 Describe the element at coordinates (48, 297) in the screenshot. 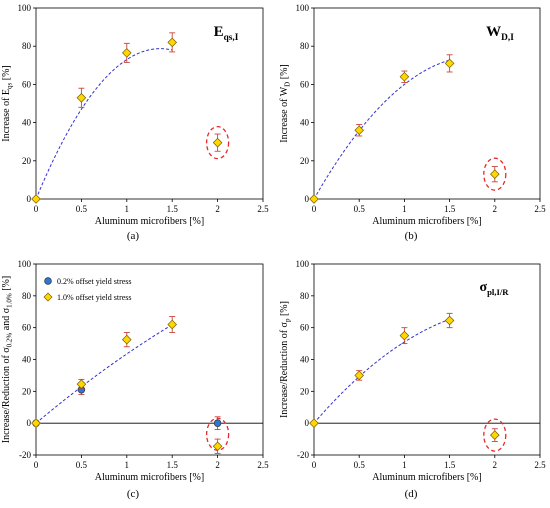

I see `legend-marker-diamond` at that location.